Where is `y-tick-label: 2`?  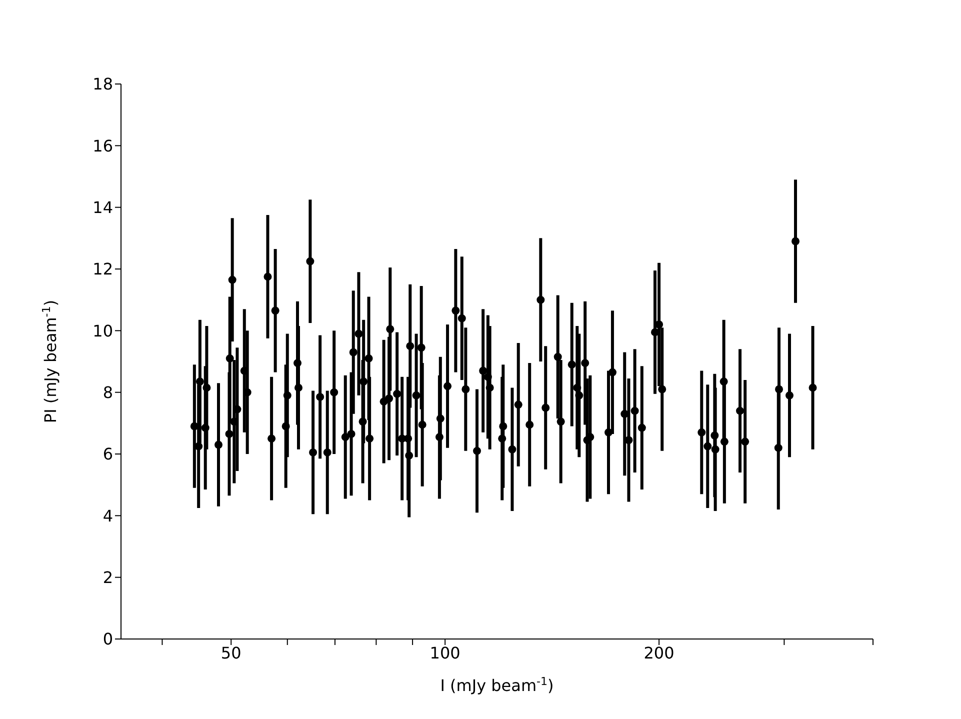 y-tick-label: 2 is located at coordinates (107, 578).